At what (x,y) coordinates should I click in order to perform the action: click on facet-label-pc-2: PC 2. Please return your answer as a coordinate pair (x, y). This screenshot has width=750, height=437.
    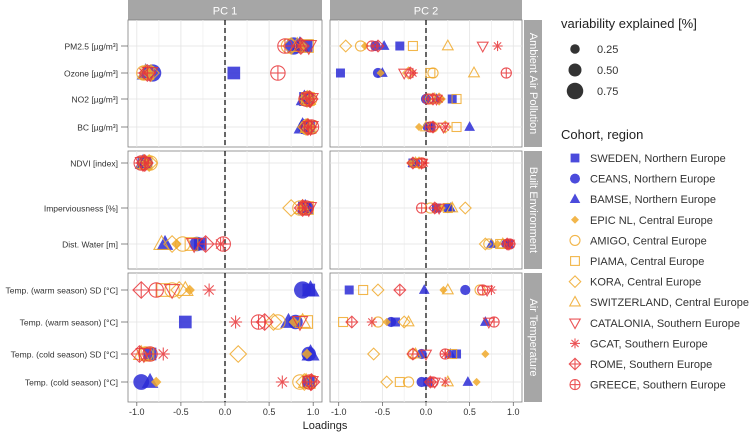
    Looking at the image, I should click on (426, 12).